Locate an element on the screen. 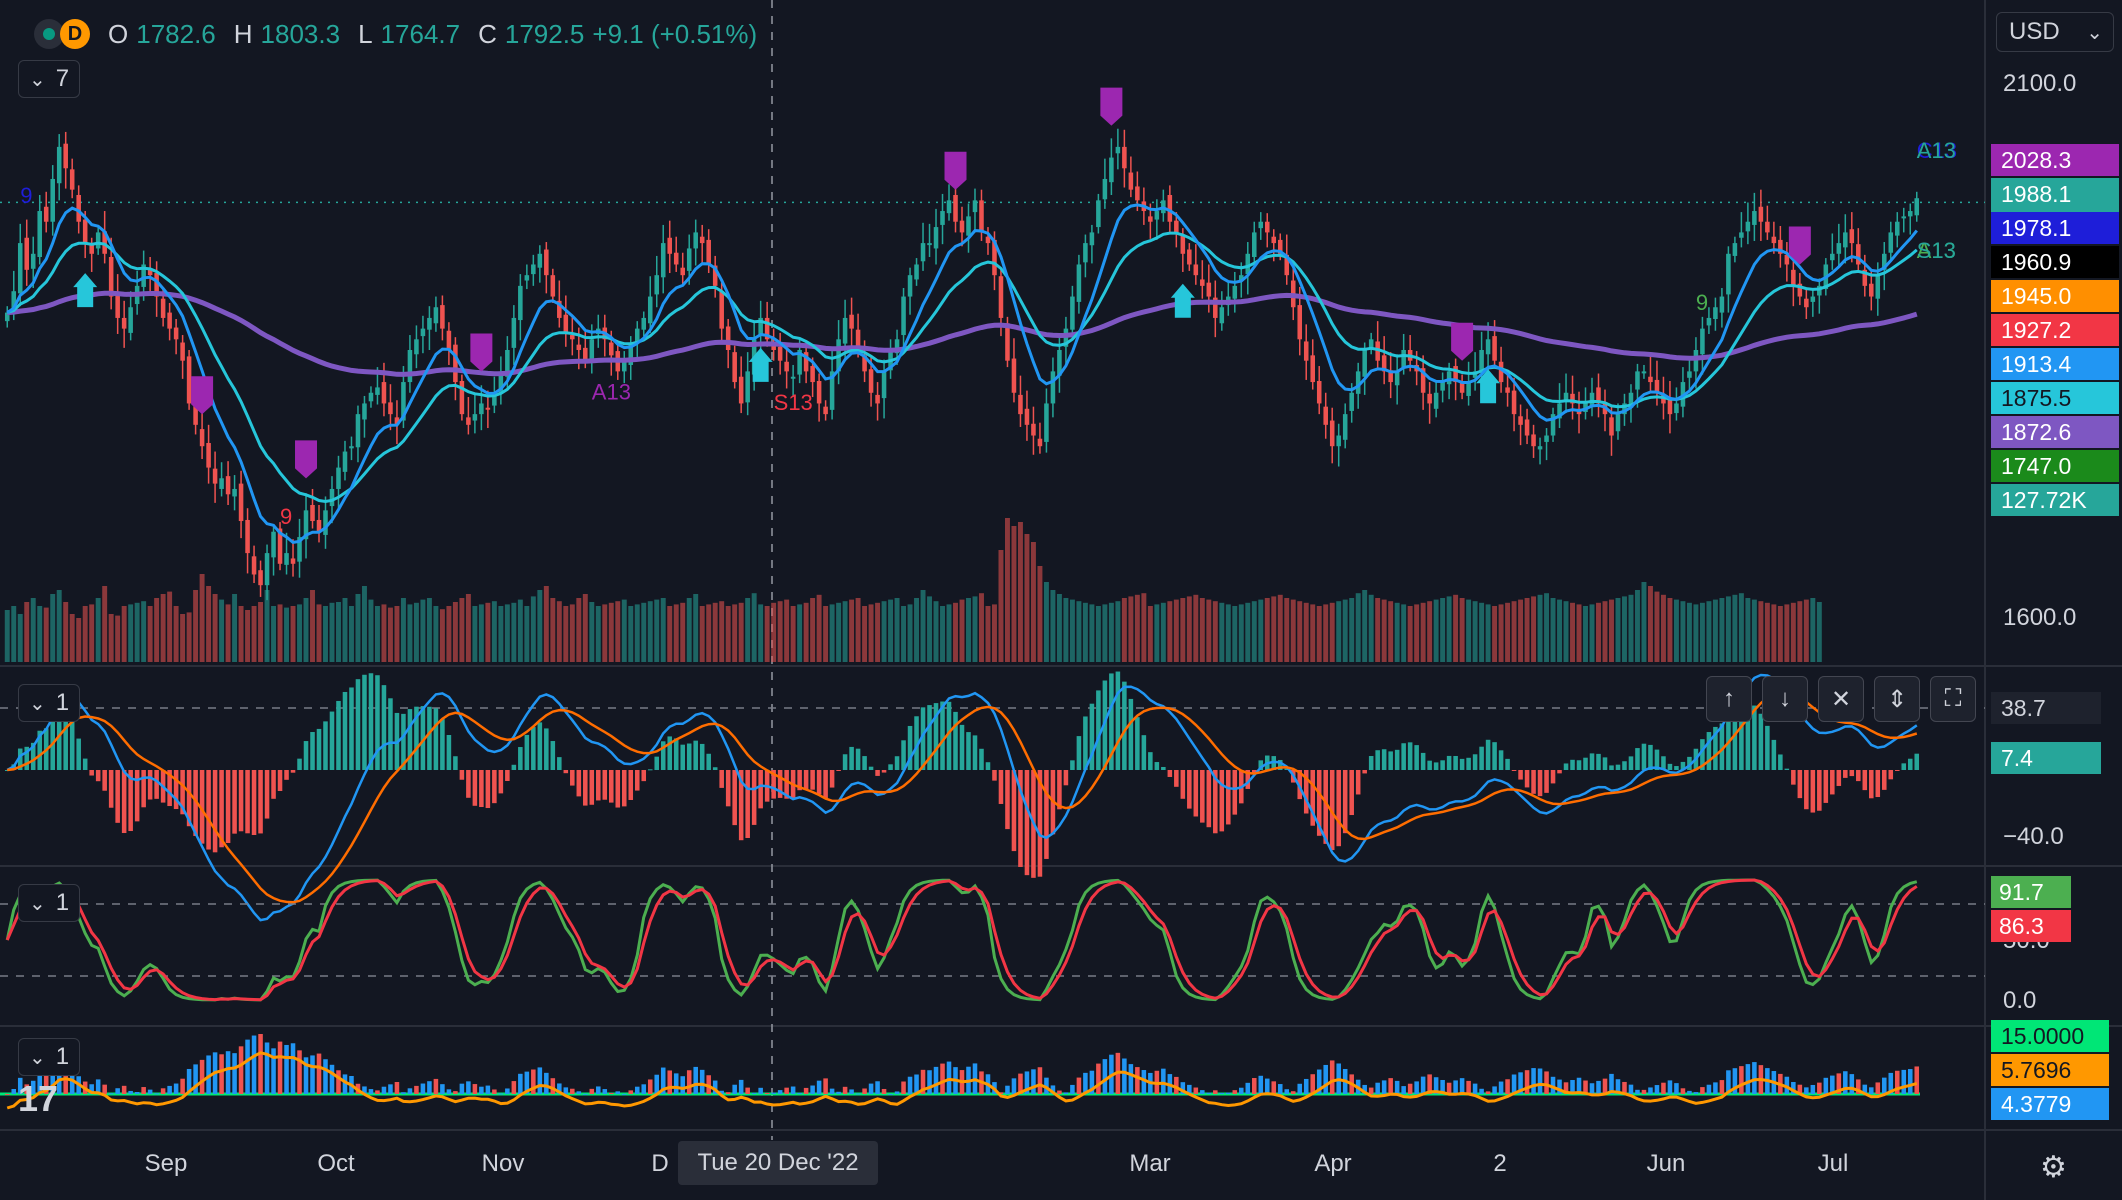 The height and width of the screenshot is (1200, 2122). collapse-pane-button: ⇕ is located at coordinates (1897, 699).